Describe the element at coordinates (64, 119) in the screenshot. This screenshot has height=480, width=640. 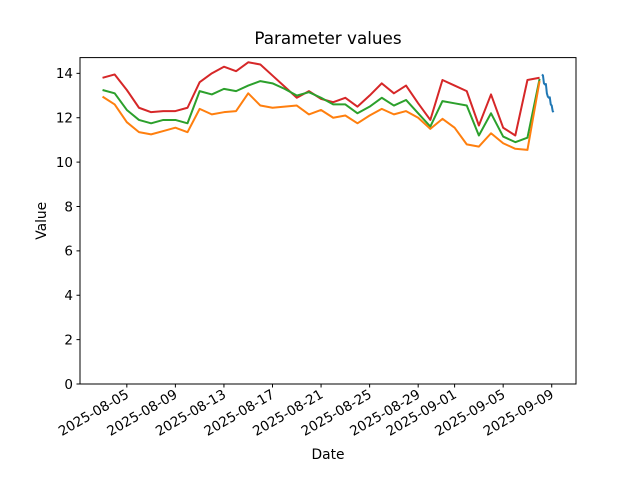
I see `y-tick-label: 12` at that location.